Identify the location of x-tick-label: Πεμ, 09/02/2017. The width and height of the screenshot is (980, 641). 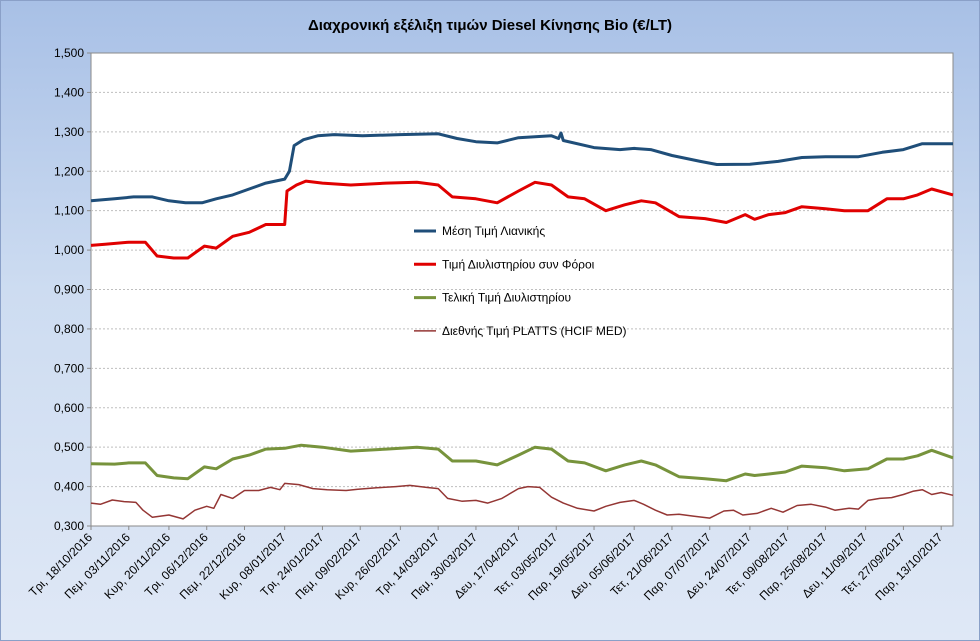
(328, 566).